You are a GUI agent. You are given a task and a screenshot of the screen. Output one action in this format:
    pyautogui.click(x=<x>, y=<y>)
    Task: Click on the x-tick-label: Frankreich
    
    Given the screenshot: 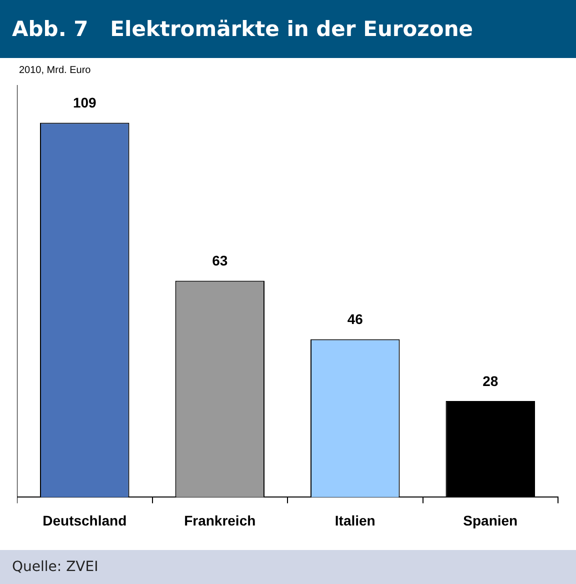 What is the action you would take?
    pyautogui.click(x=220, y=520)
    